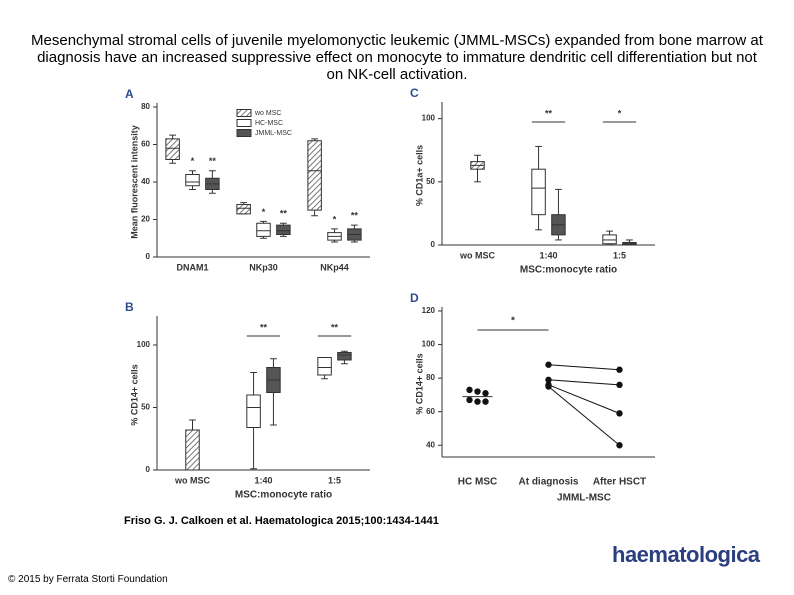  What do you see at coordinates (414, 93) in the screenshot?
I see `panel-letter: C` at bounding box center [414, 93].